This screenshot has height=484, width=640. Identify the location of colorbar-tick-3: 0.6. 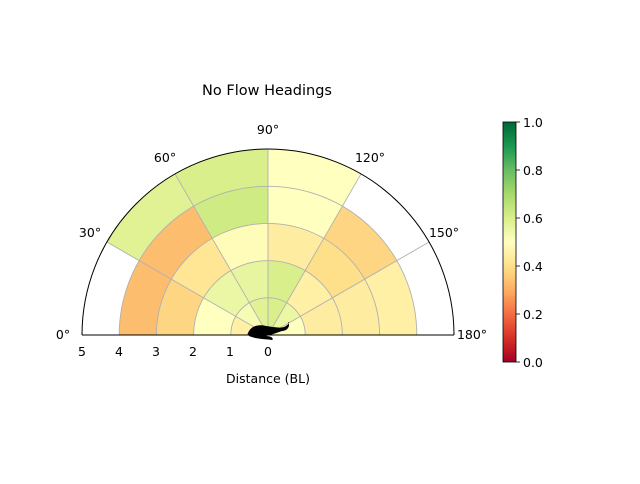
(533, 218).